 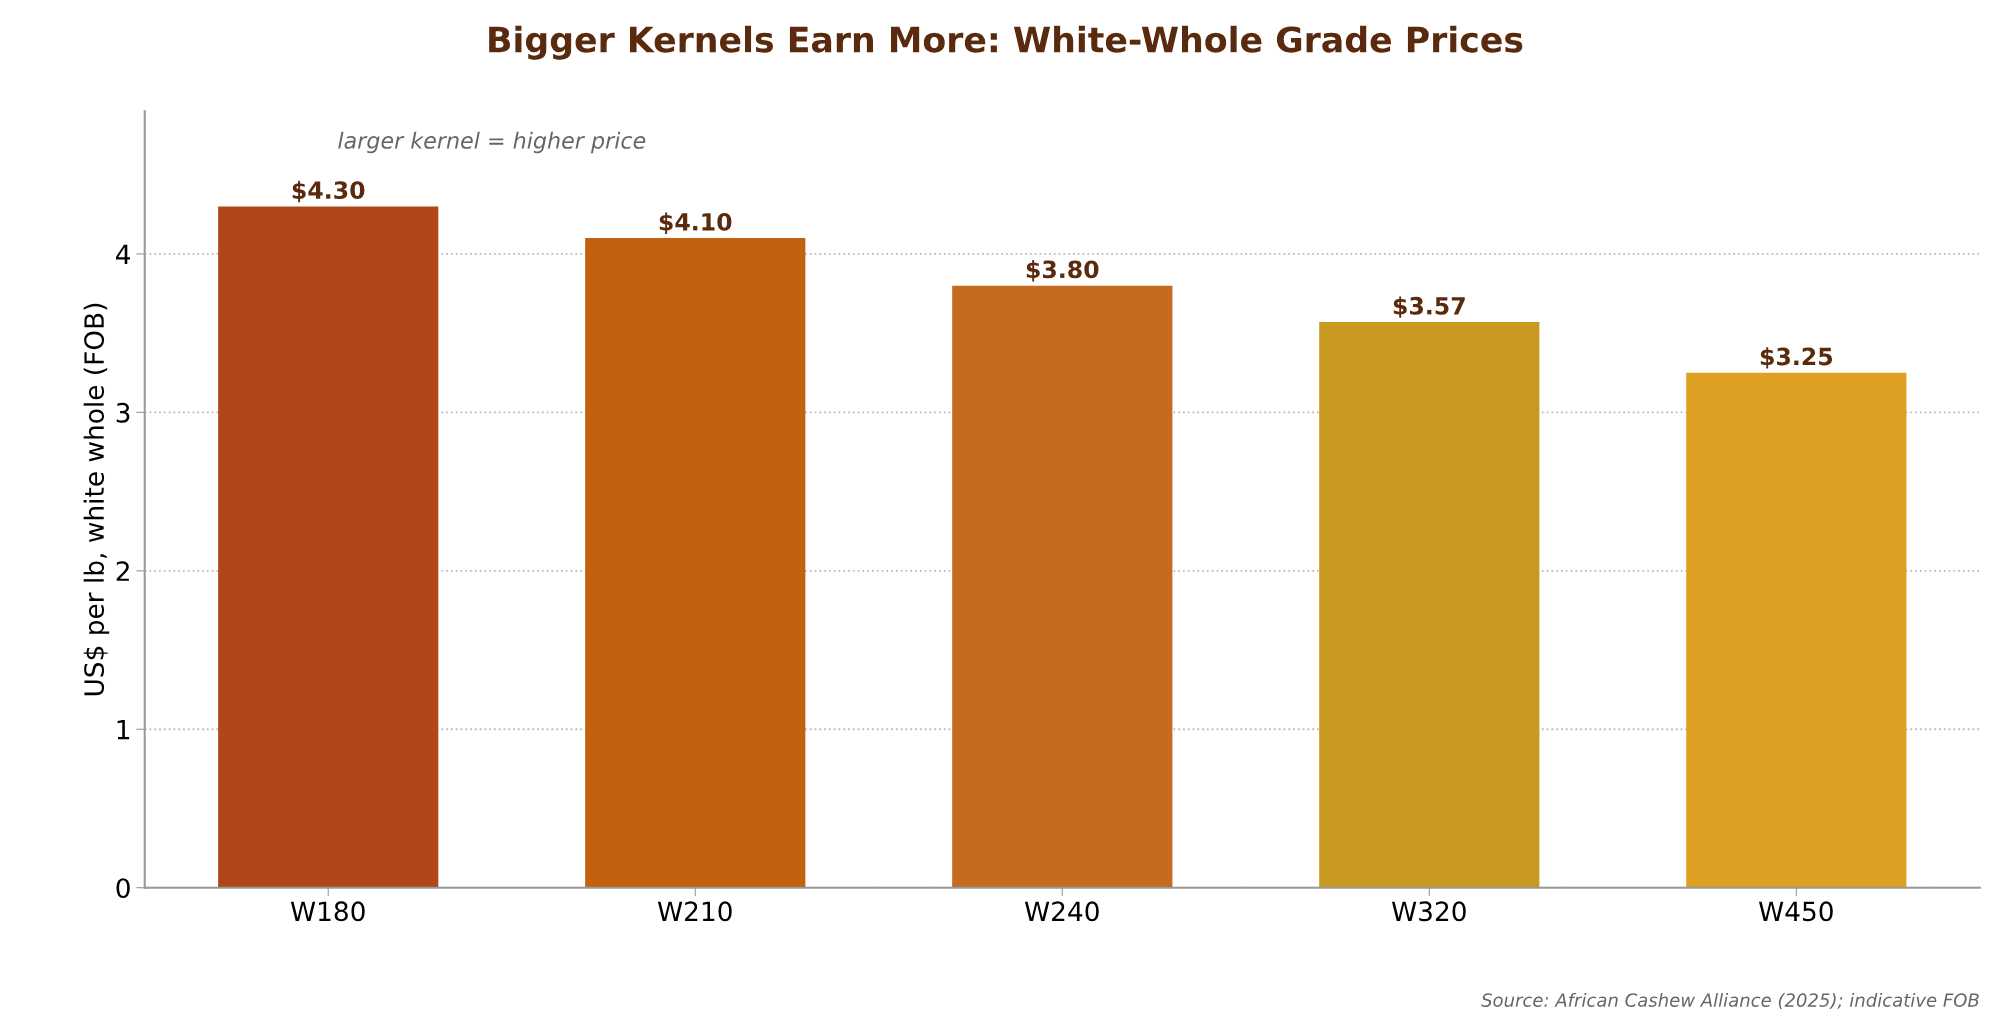 What do you see at coordinates (492, 142) in the screenshot?
I see `annotation: larger kernel = higher price` at bounding box center [492, 142].